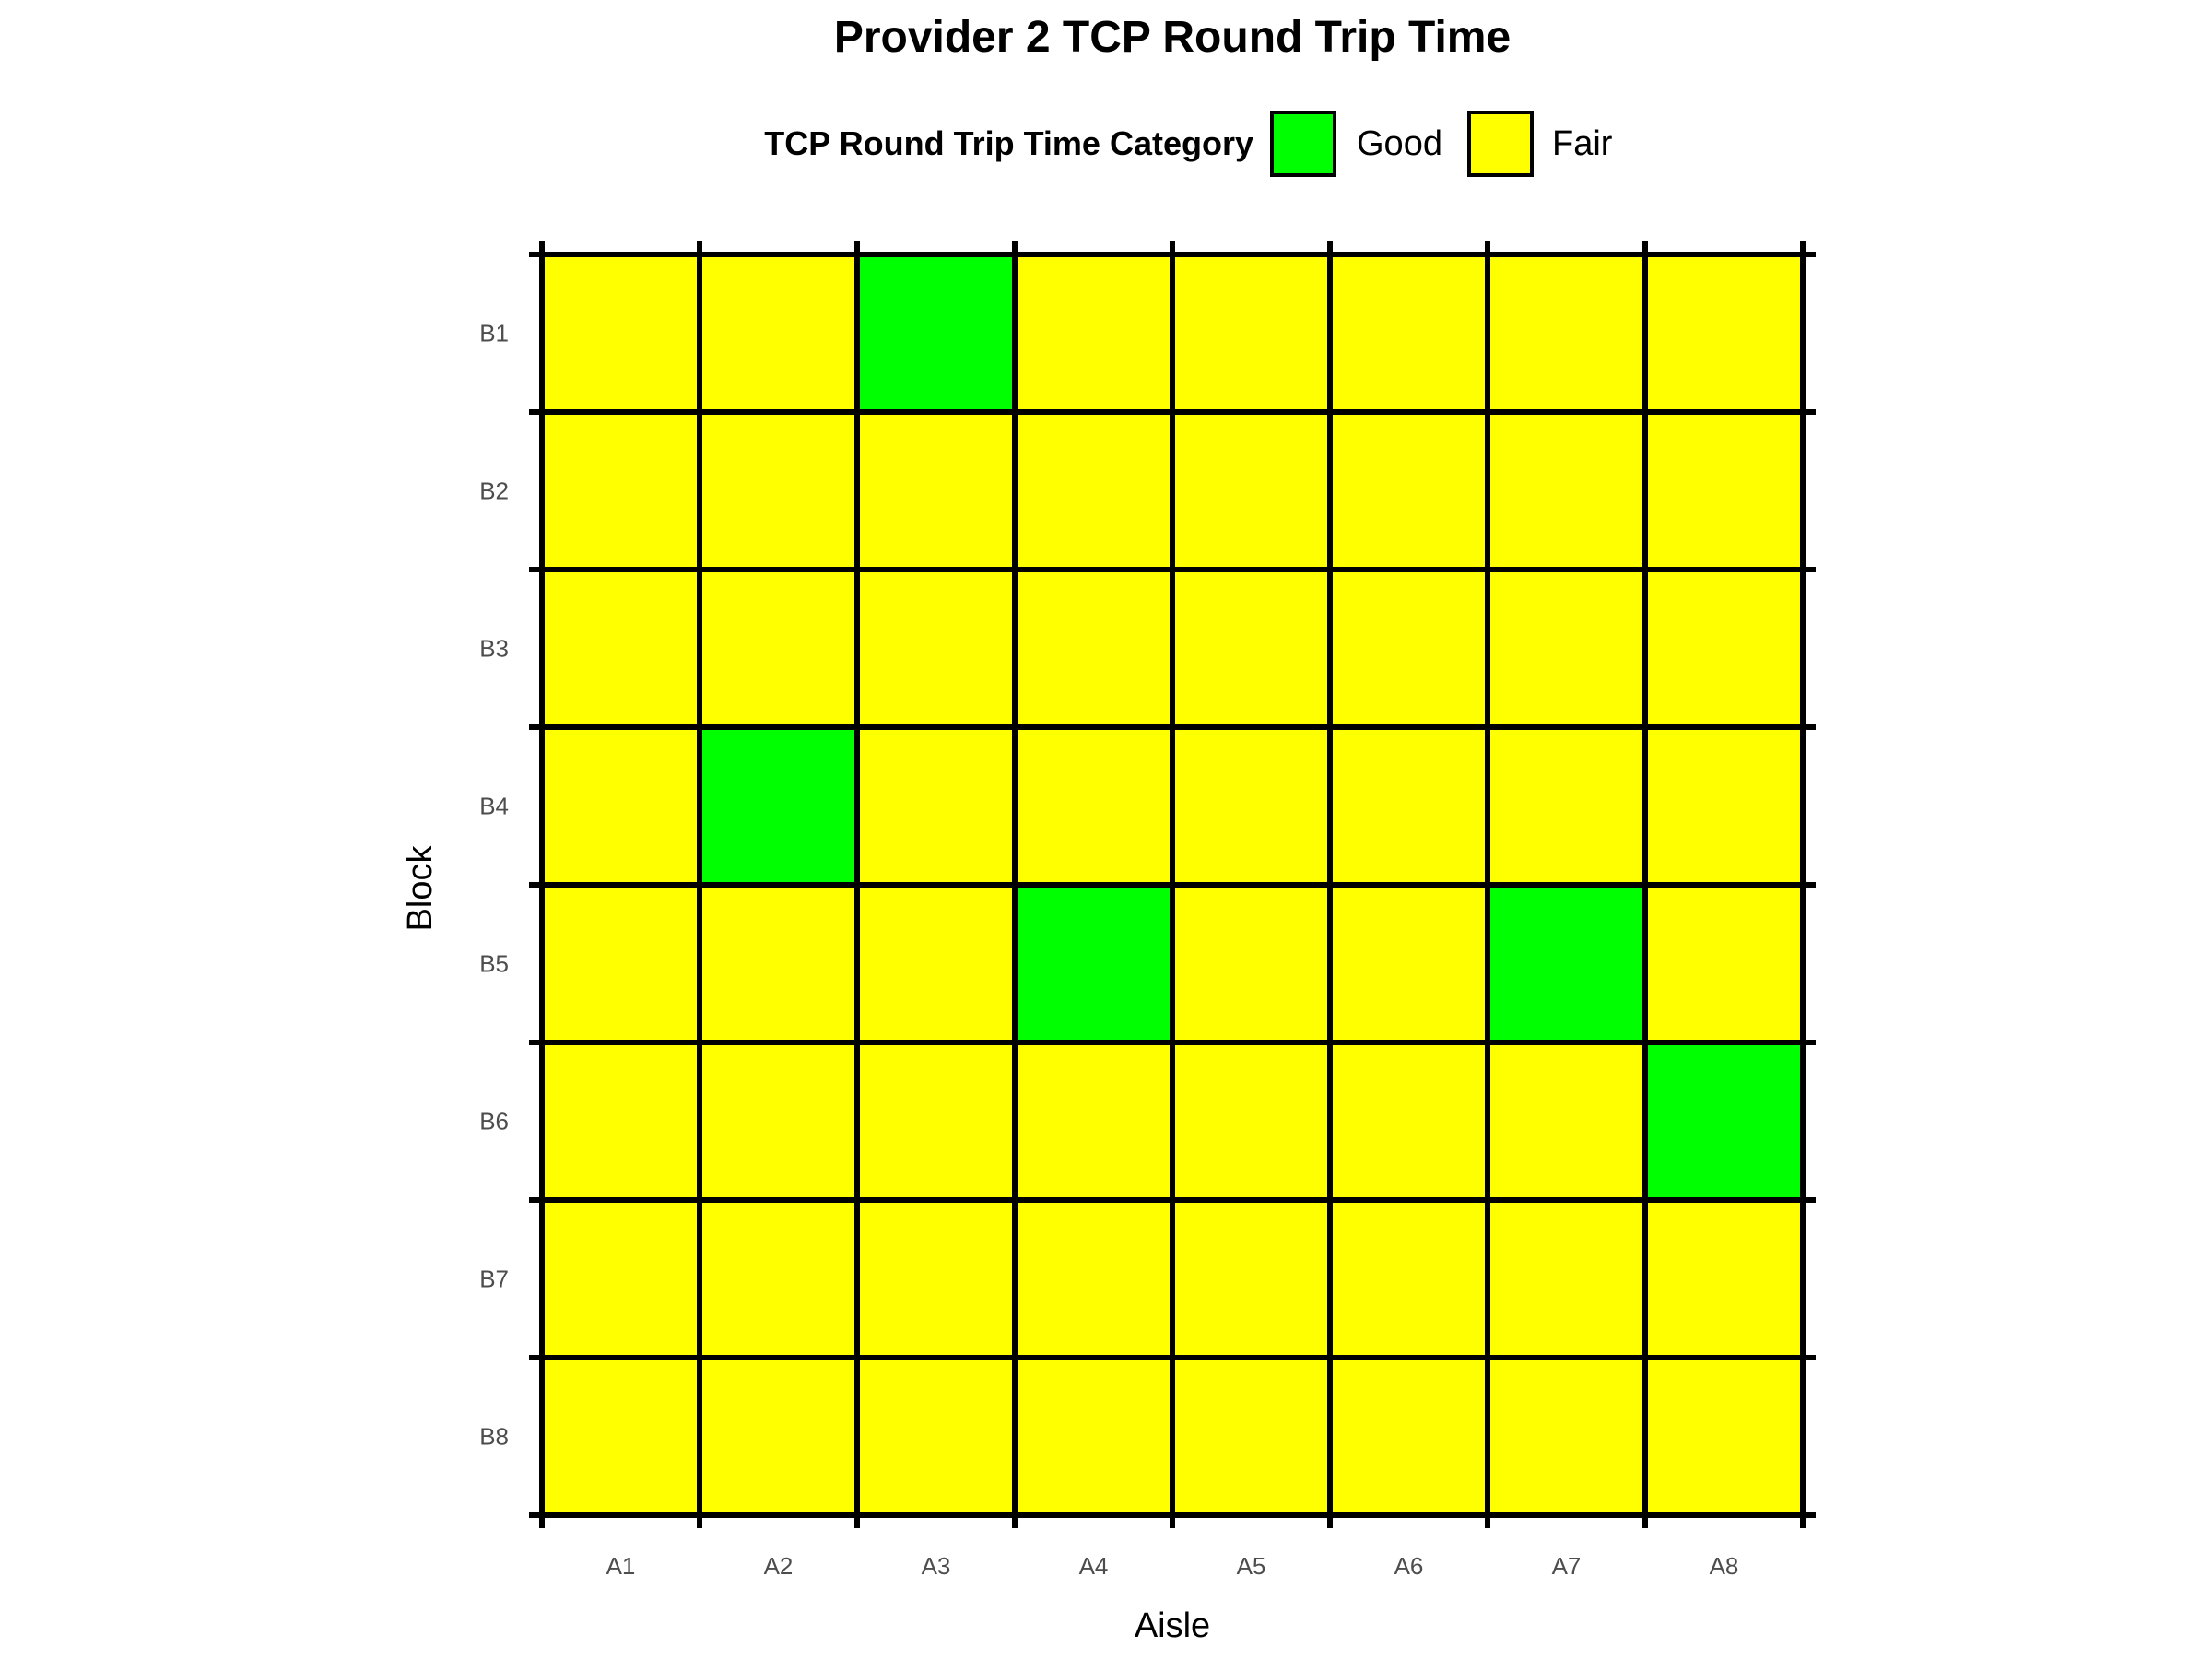 The width and height of the screenshot is (2212, 1659). What do you see at coordinates (1093, 806) in the screenshot?
I see `cell-B4-A4` at bounding box center [1093, 806].